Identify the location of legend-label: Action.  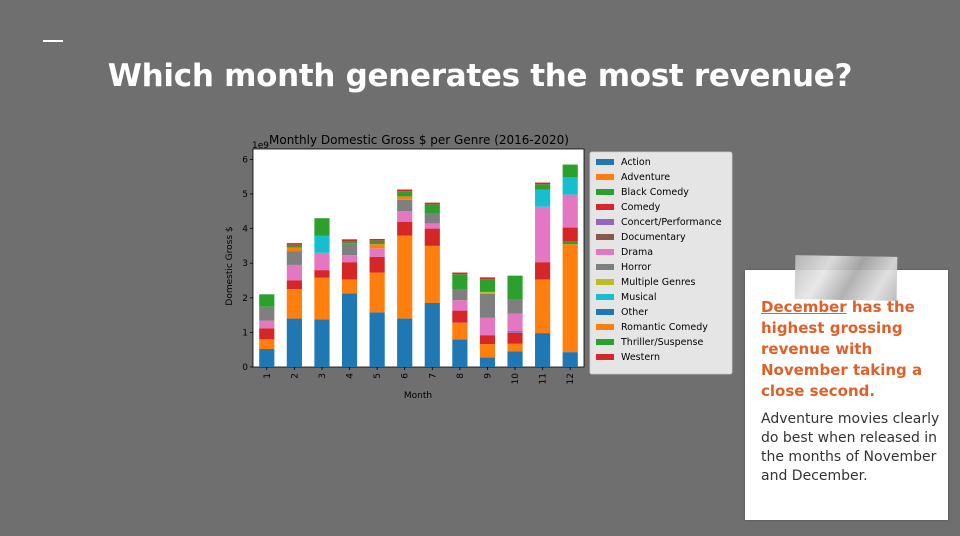
(636, 162).